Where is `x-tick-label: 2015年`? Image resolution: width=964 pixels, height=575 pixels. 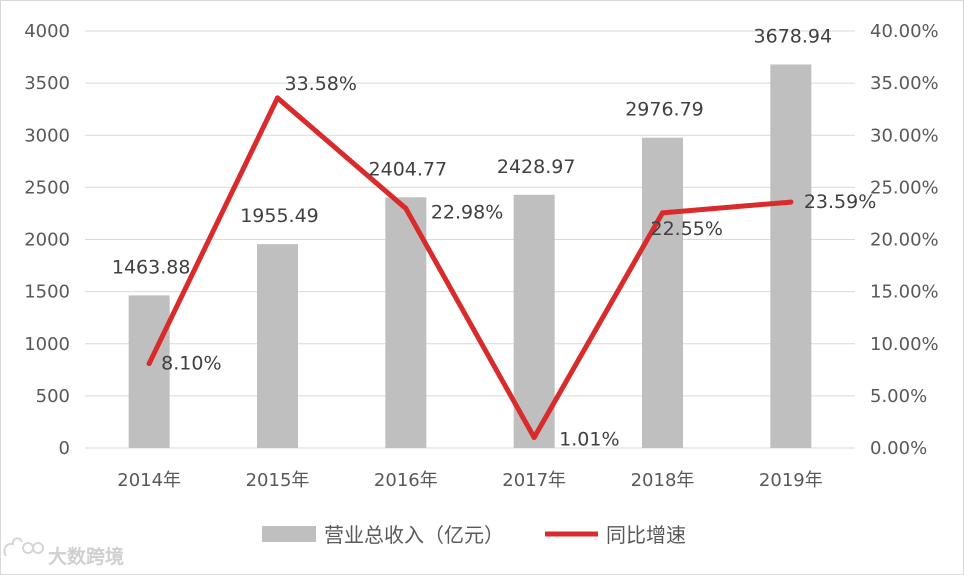
x-tick-label: 2015年 is located at coordinates (278, 480).